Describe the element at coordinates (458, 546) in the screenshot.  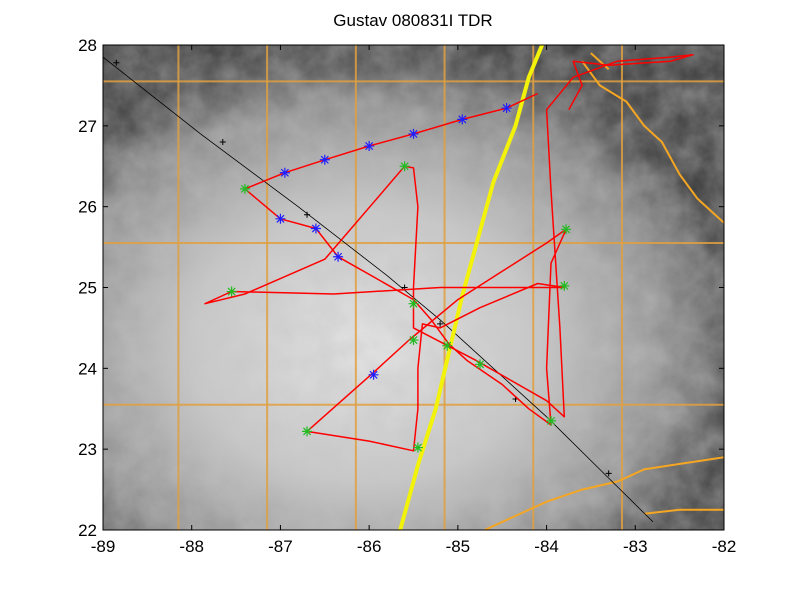
I see `x-tick-label: -85` at that location.